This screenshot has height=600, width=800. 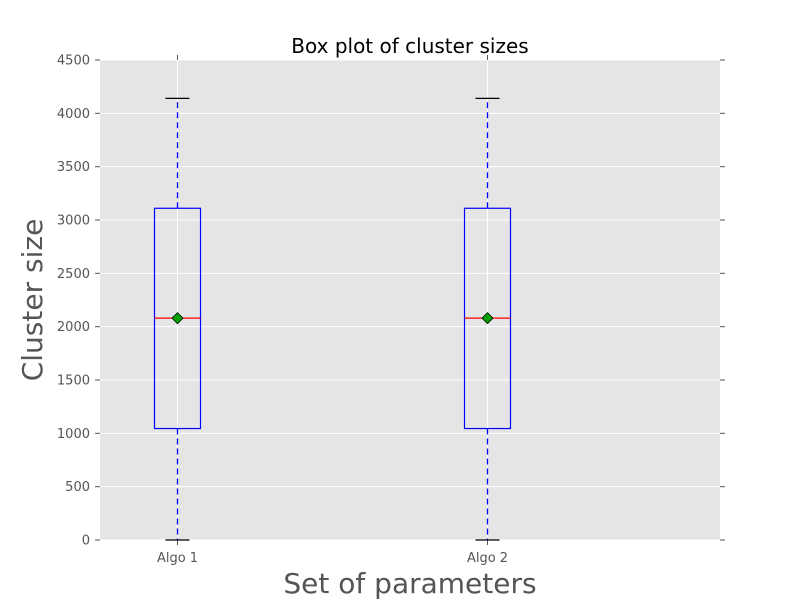 I want to click on y-tick-label: 0, so click(x=86, y=541).